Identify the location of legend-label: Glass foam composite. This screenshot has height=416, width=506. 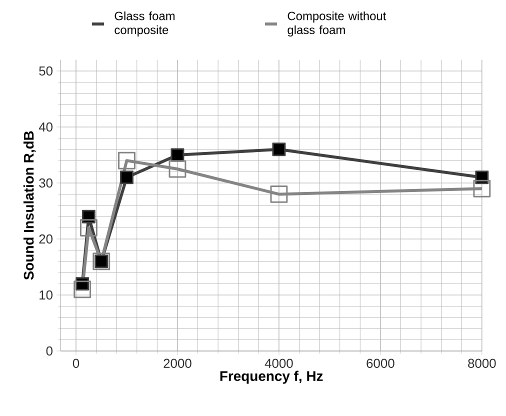
(144, 24).